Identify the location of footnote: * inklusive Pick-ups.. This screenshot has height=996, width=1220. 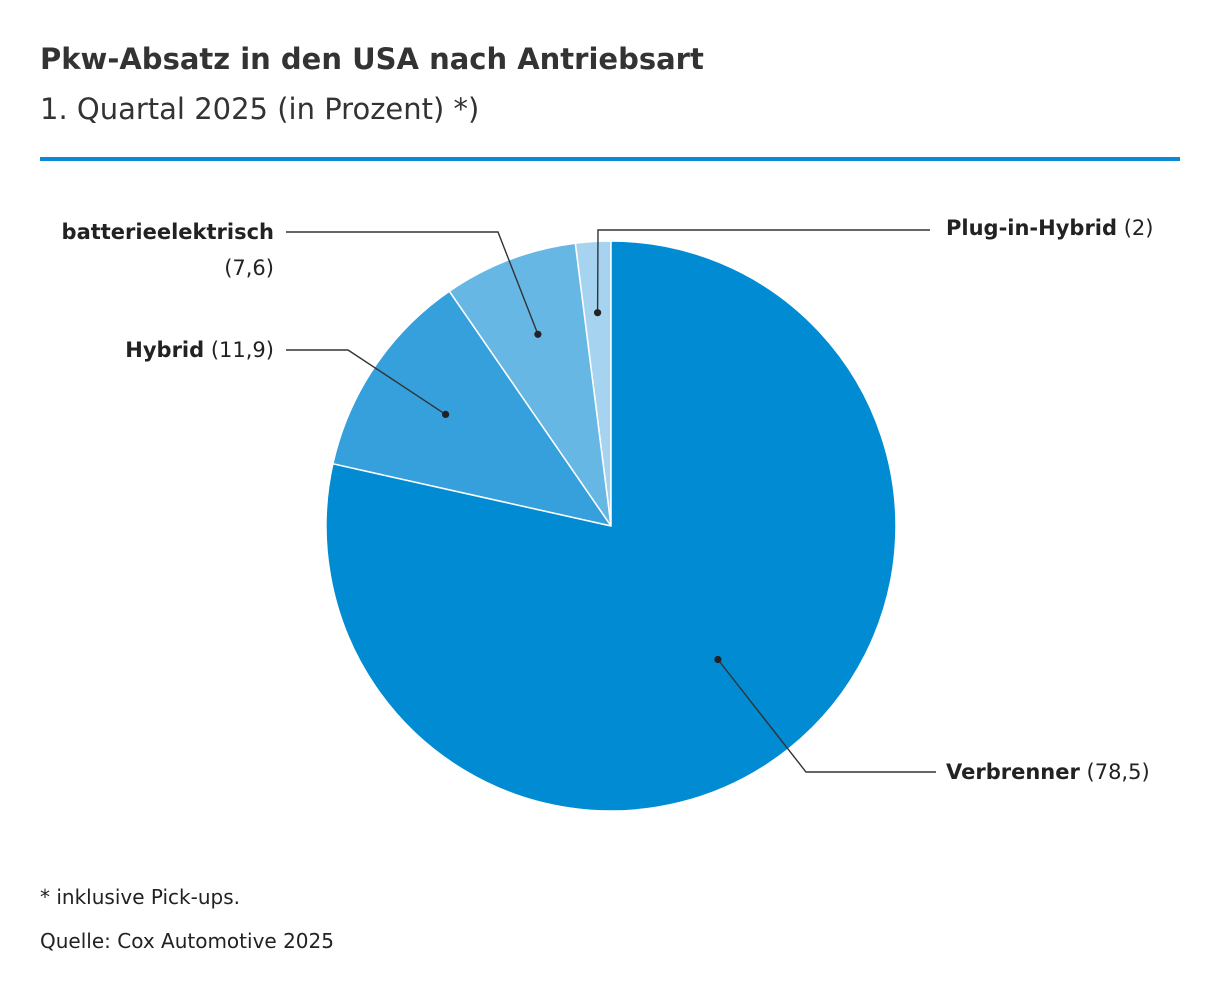
(140, 897).